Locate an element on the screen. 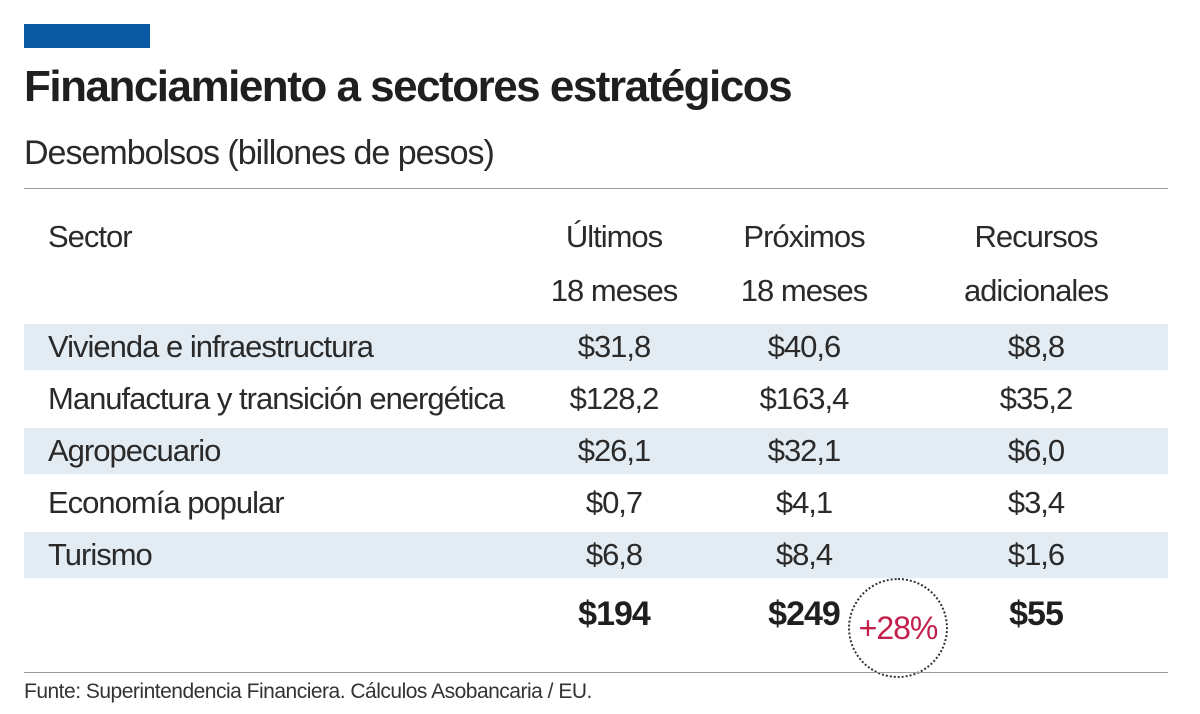 This screenshot has height=714, width=1200. table-row: Economía popular $0,7 $4,1 $3,4 is located at coordinates (596, 503).